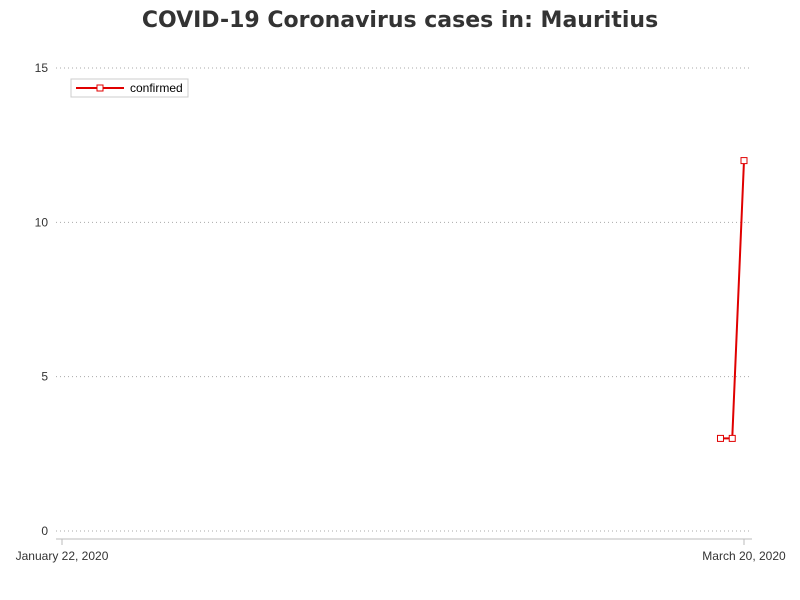  I want to click on legend-box, so click(129, 88).